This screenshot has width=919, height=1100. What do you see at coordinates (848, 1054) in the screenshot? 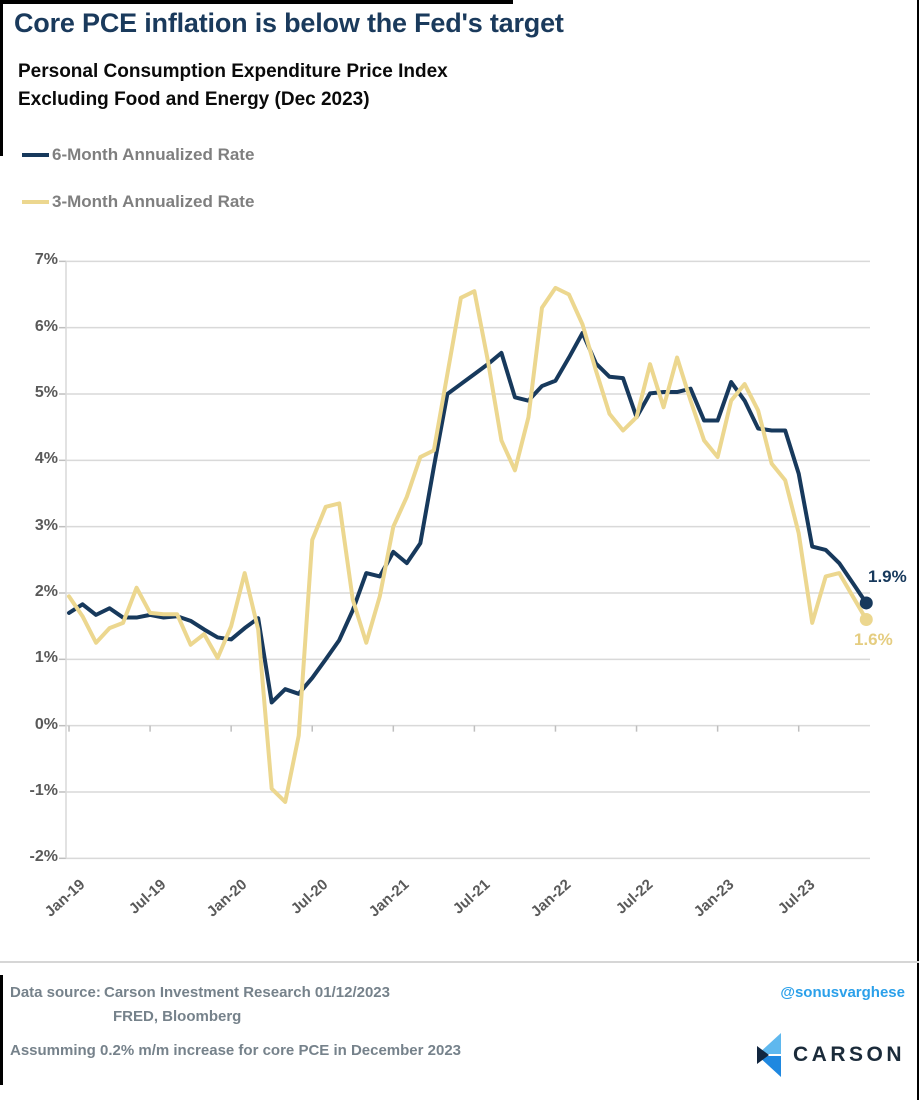
I see `carson-logo-text: CARSON` at bounding box center [848, 1054].